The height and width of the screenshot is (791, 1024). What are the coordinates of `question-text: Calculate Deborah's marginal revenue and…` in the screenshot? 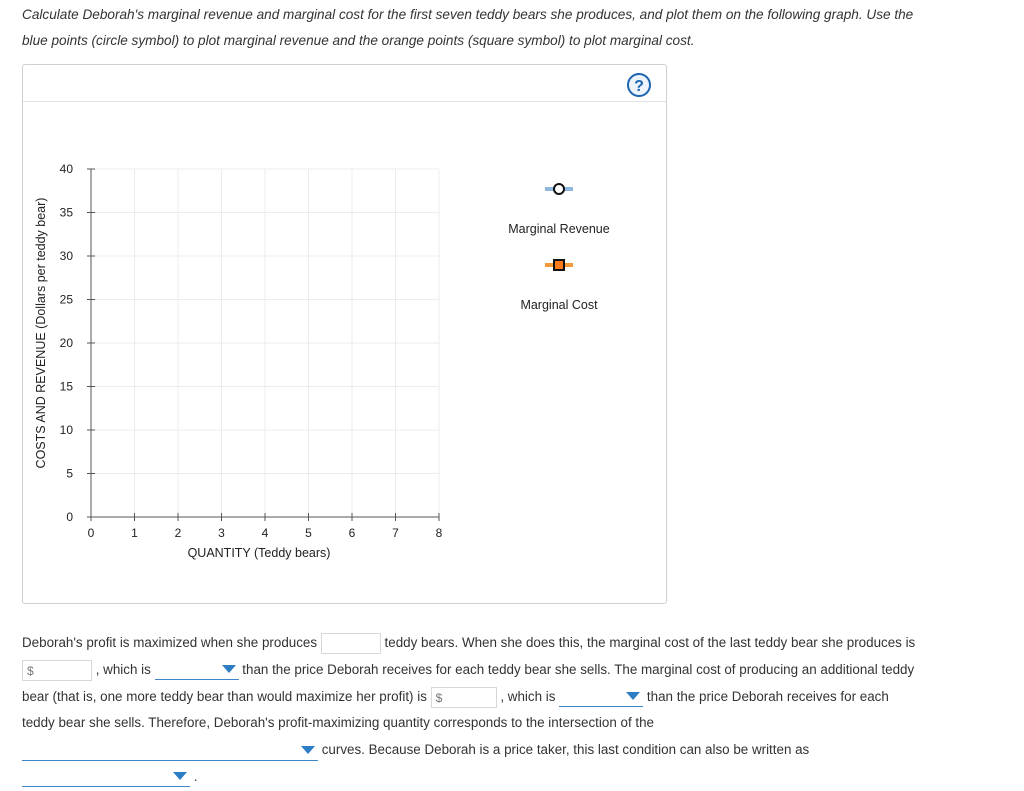 It's located at (517, 28).